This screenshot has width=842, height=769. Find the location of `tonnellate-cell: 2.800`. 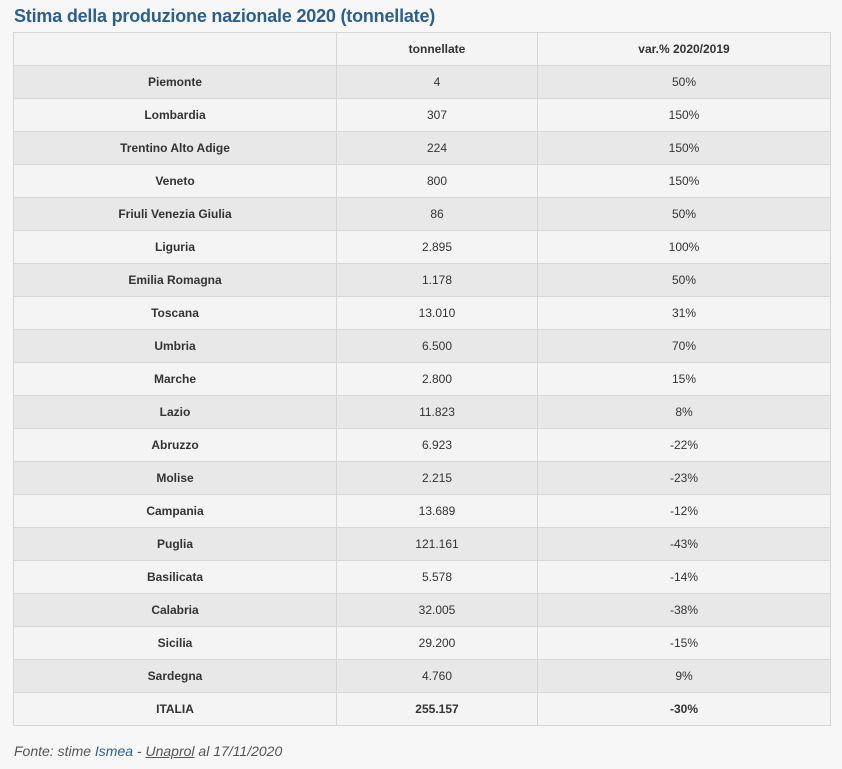

tonnellate-cell: 2.800 is located at coordinates (437, 379).